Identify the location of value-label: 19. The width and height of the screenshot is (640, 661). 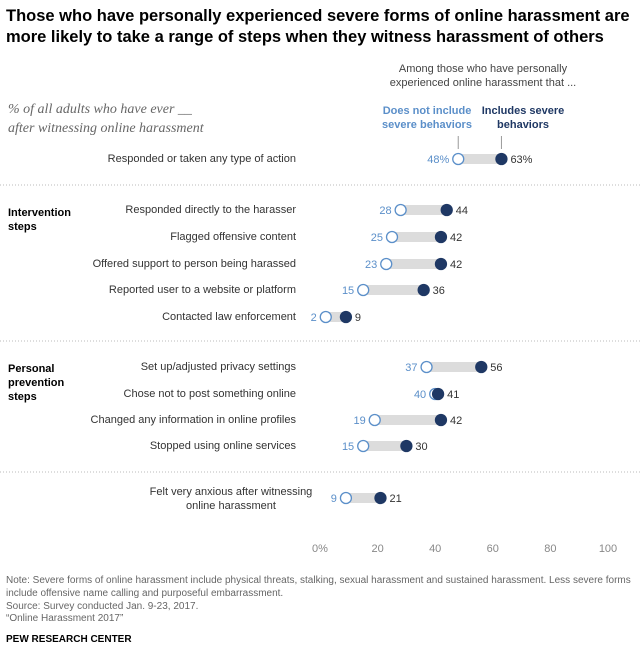
(359, 421).